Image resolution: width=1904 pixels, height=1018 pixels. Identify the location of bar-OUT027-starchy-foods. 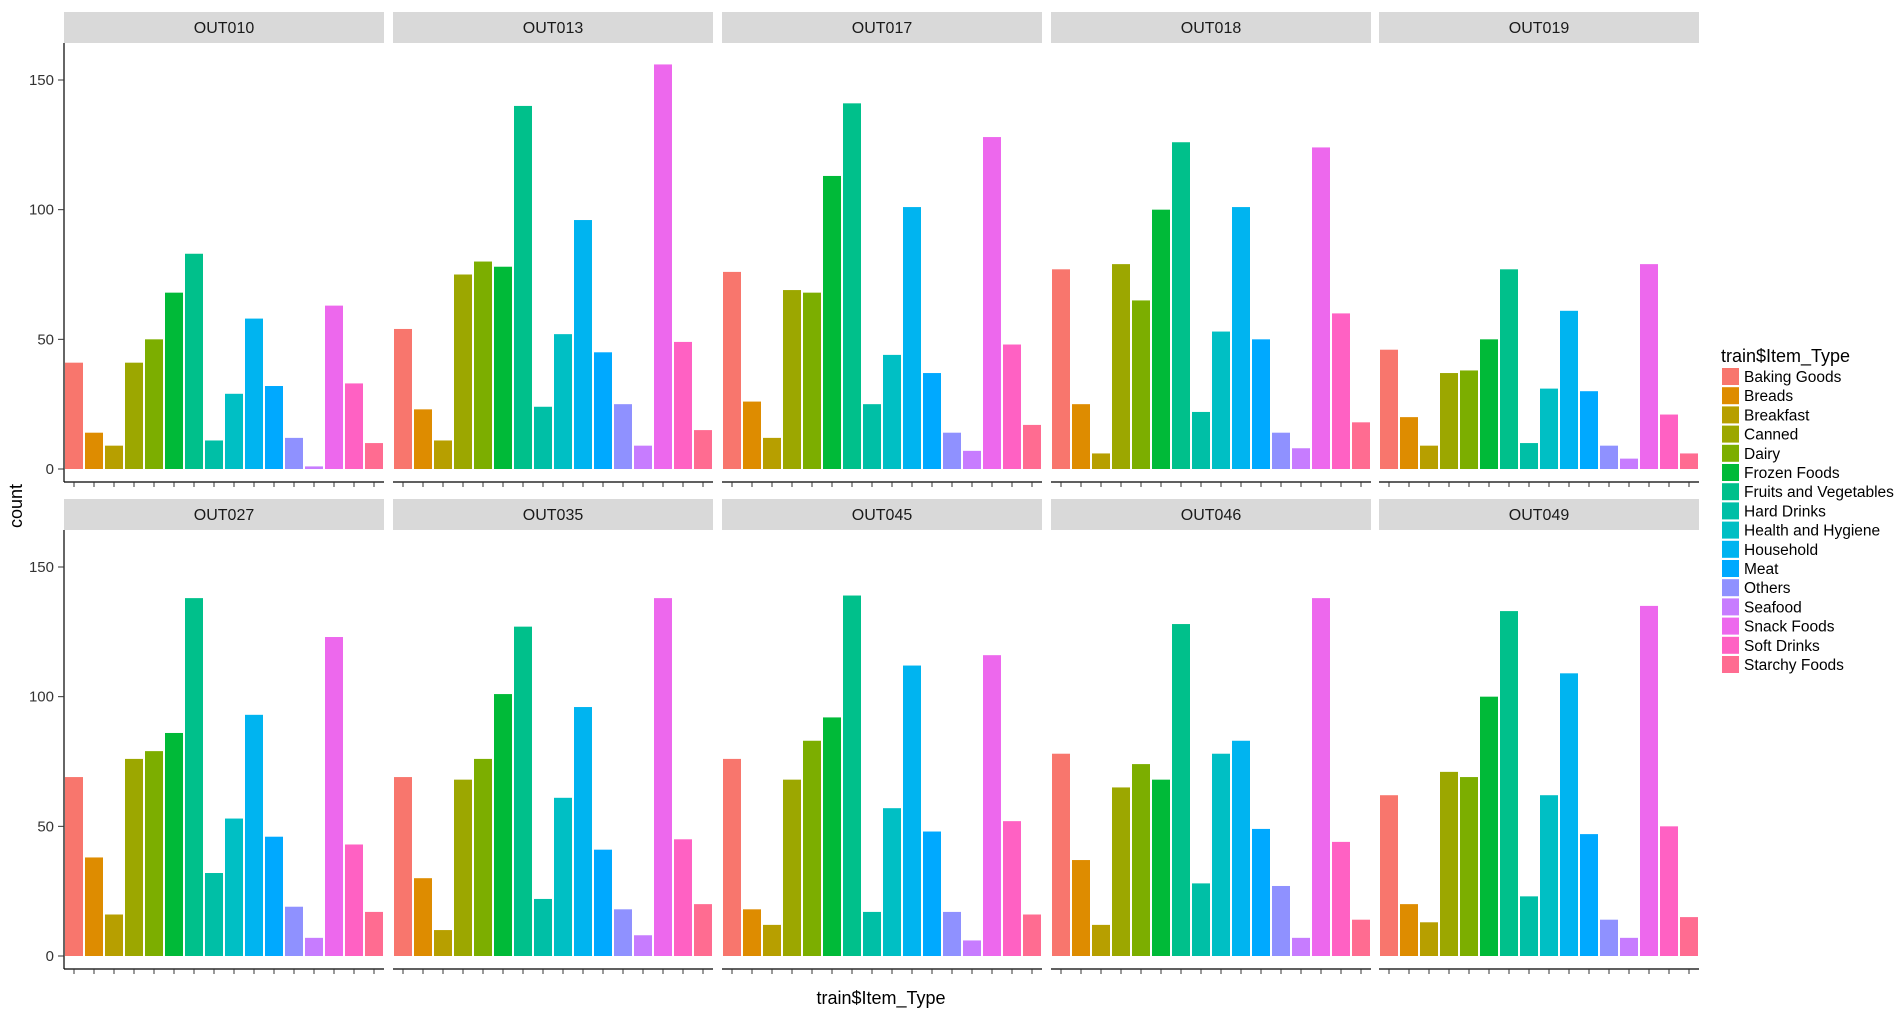
(374, 933).